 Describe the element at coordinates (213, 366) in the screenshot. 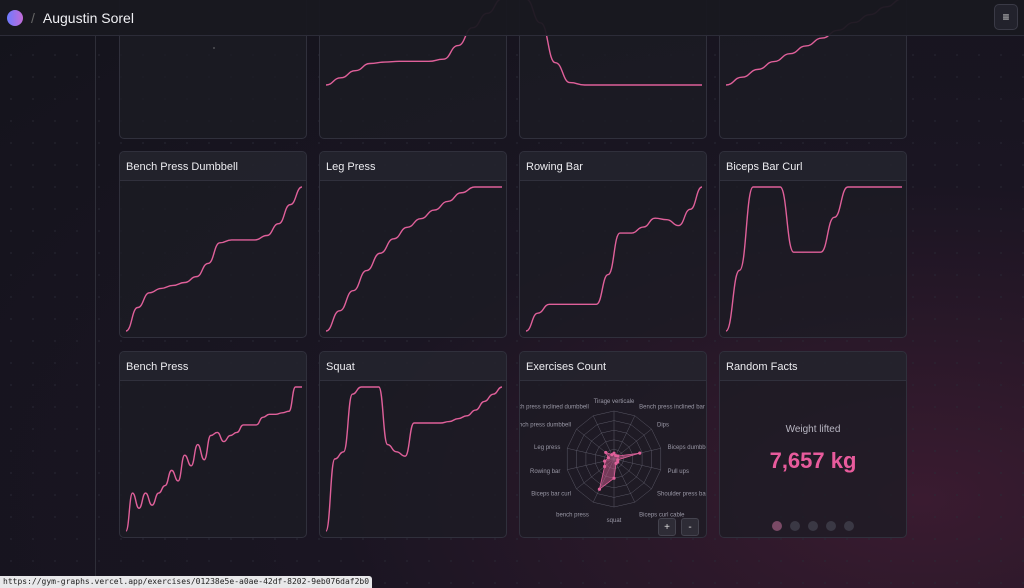

I see `card-title: Bench Press` at that location.